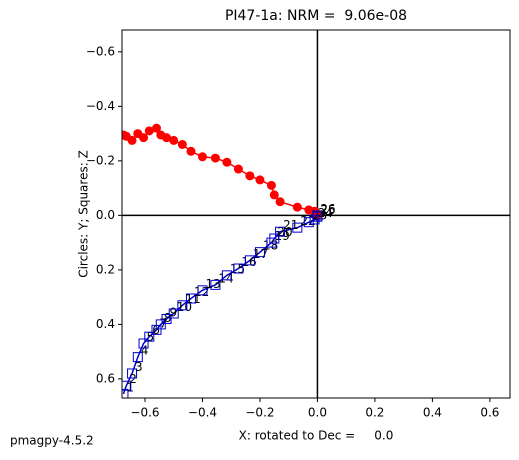 The width and height of the screenshot is (519, 460). I want to click on y-axis-label: Circles: Y; Squares: Z, so click(84, 214).